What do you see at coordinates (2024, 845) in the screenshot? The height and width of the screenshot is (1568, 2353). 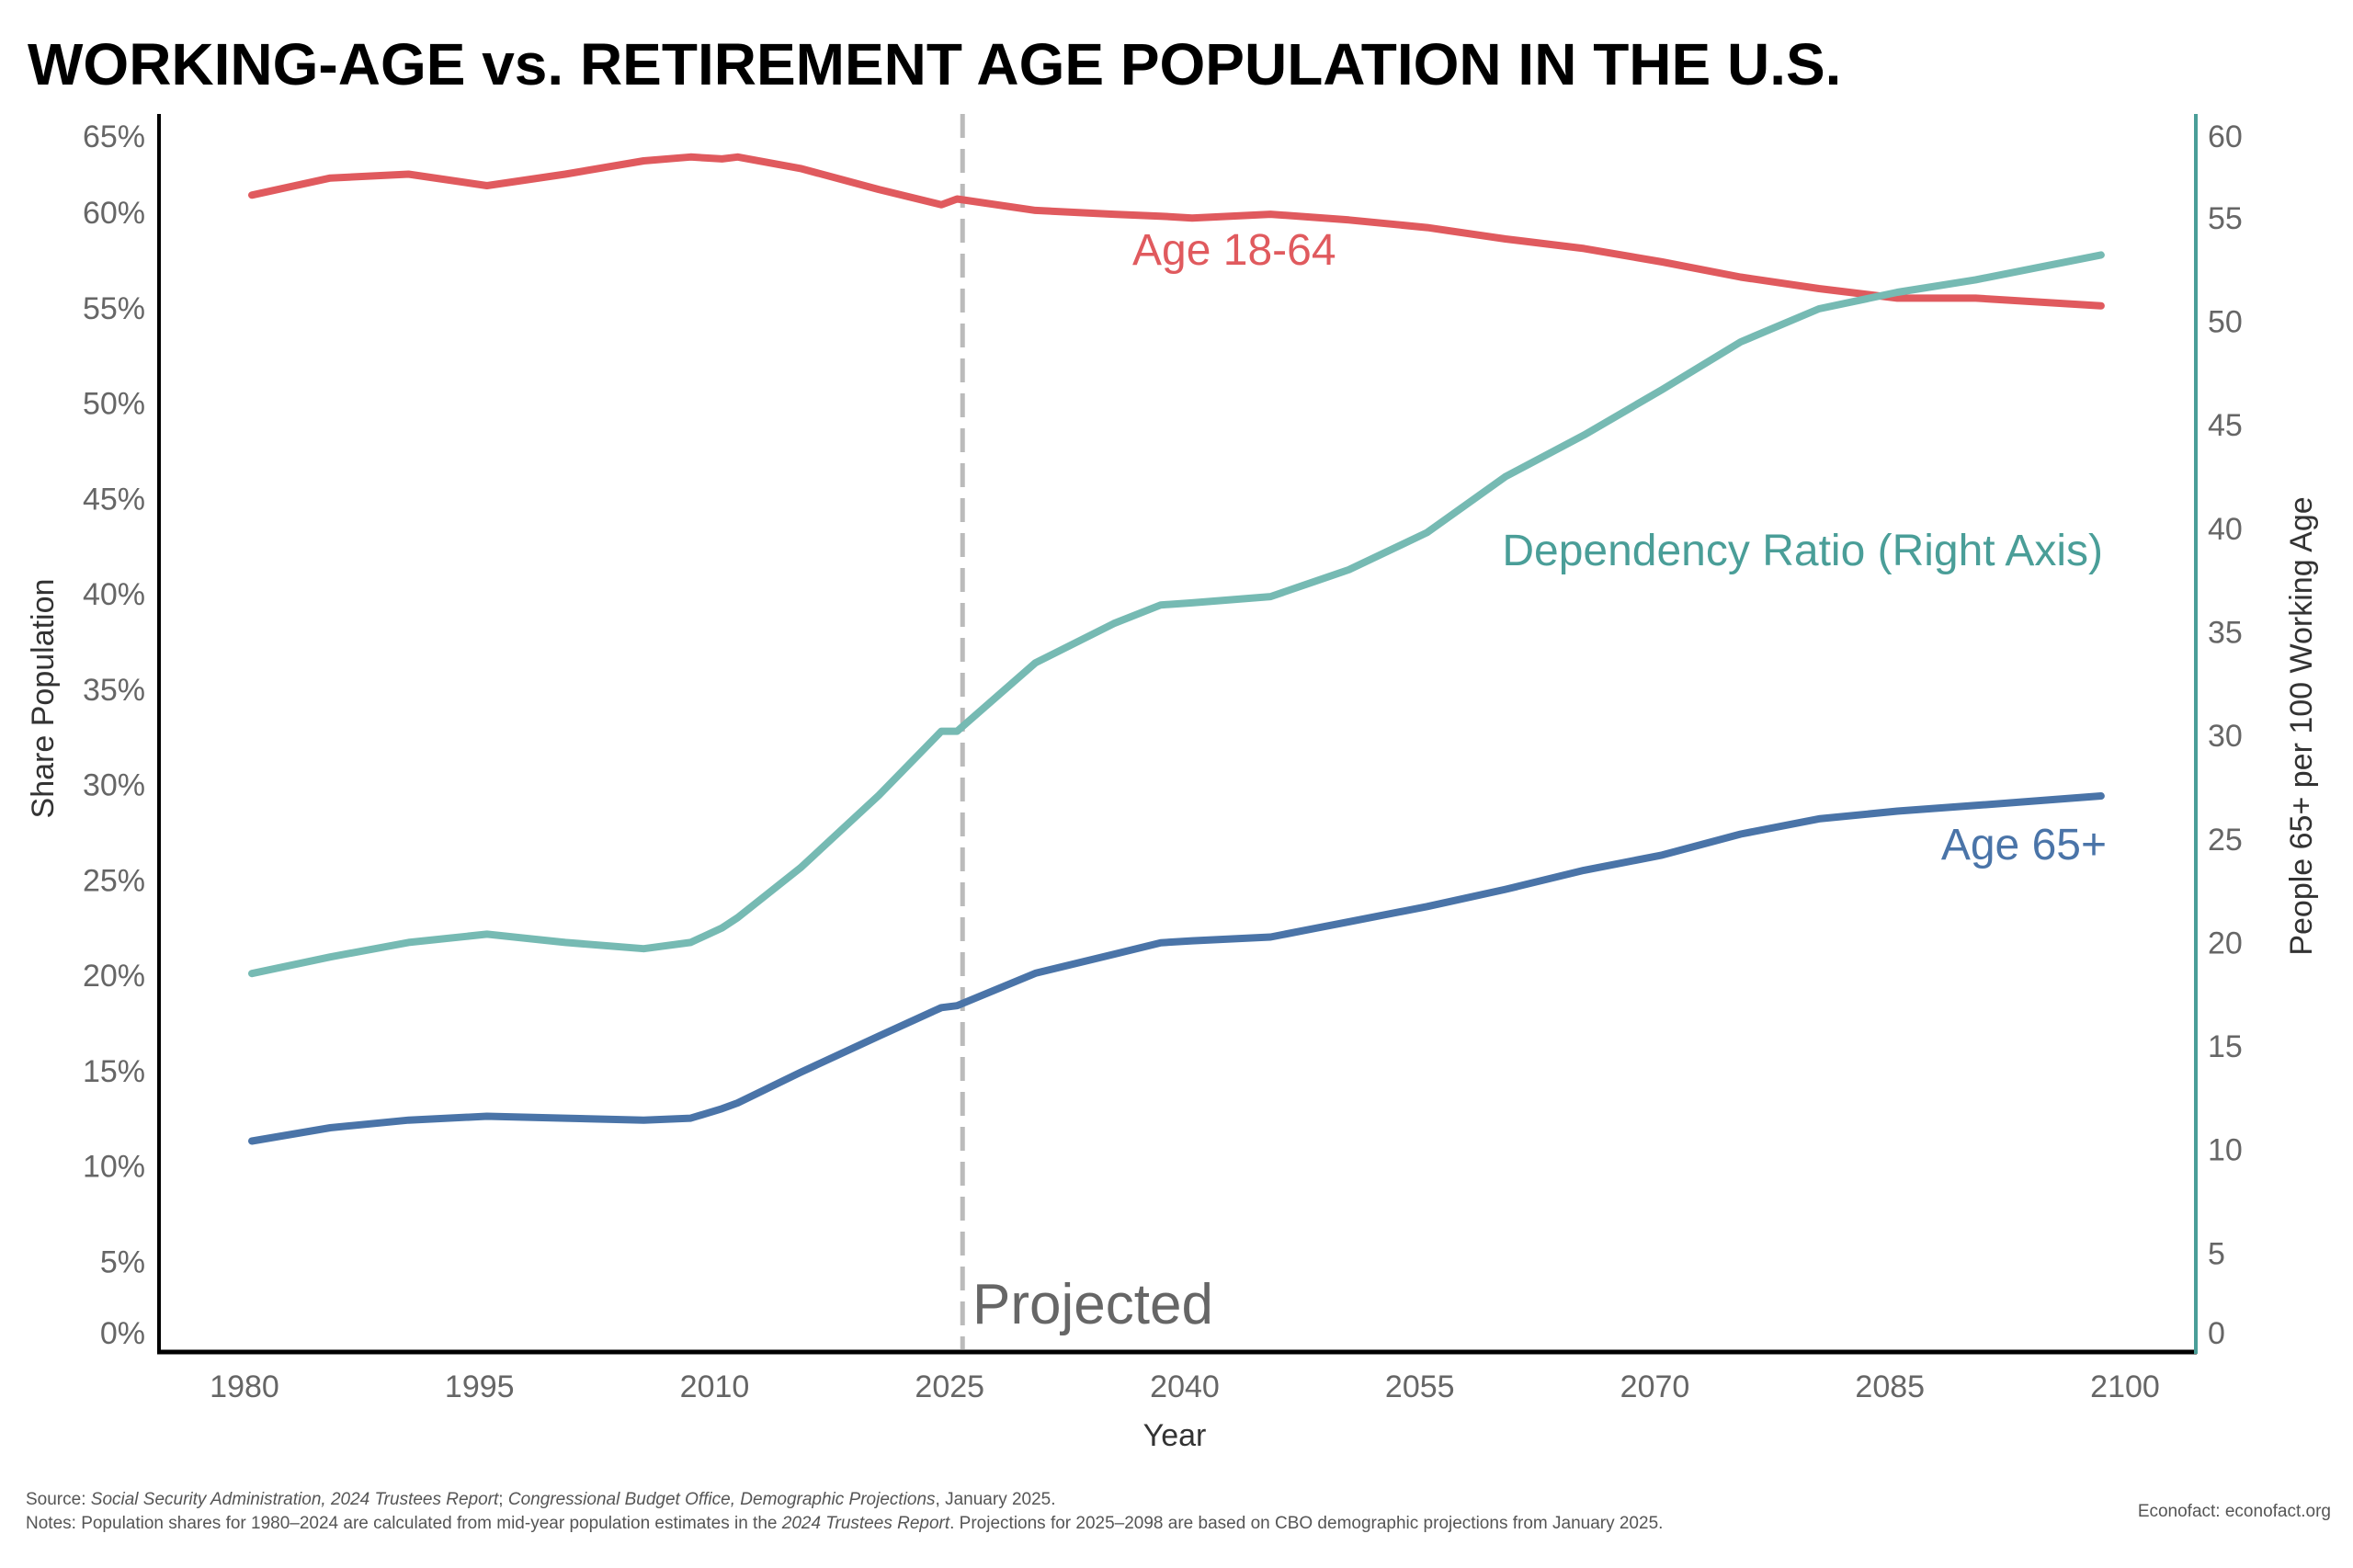 I see `series-label-age-65: Age 65+` at bounding box center [2024, 845].